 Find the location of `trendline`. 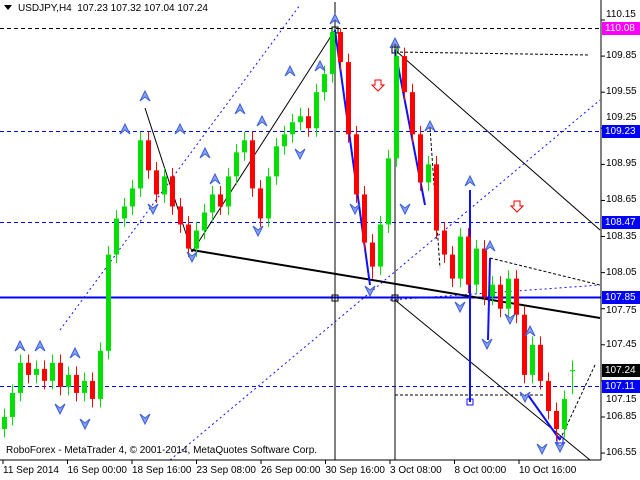

trendline is located at coordinates (492, 380).